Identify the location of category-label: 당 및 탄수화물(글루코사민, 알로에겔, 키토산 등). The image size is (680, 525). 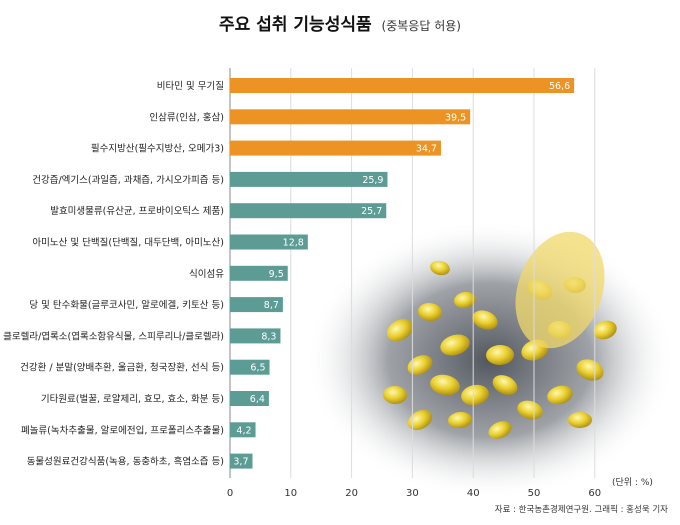
(126, 305).